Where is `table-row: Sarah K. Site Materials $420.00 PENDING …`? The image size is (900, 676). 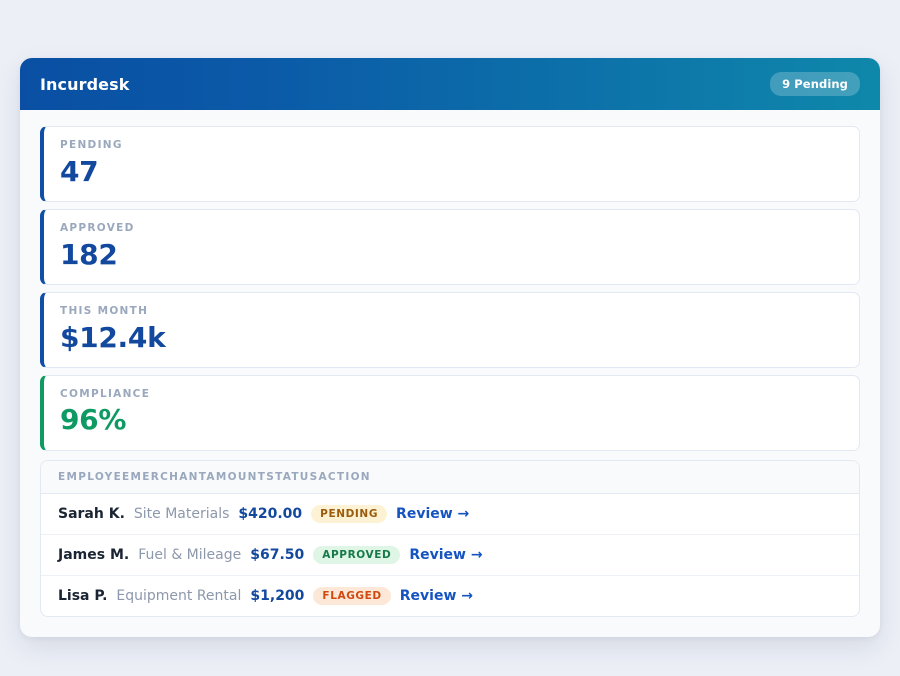 table-row: Sarah K. Site Materials $420.00 PENDING … is located at coordinates (450, 514).